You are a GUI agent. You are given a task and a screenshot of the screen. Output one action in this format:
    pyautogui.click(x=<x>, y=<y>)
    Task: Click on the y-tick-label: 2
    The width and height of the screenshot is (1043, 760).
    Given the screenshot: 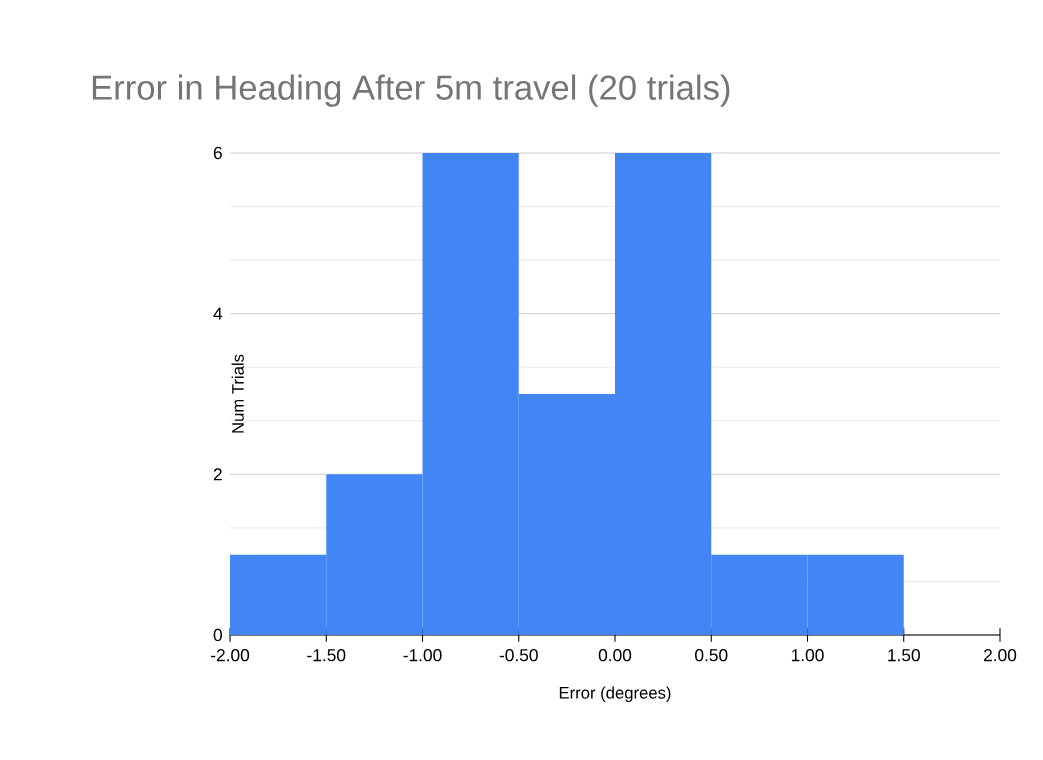 What is the action you would take?
    pyautogui.click(x=217, y=474)
    